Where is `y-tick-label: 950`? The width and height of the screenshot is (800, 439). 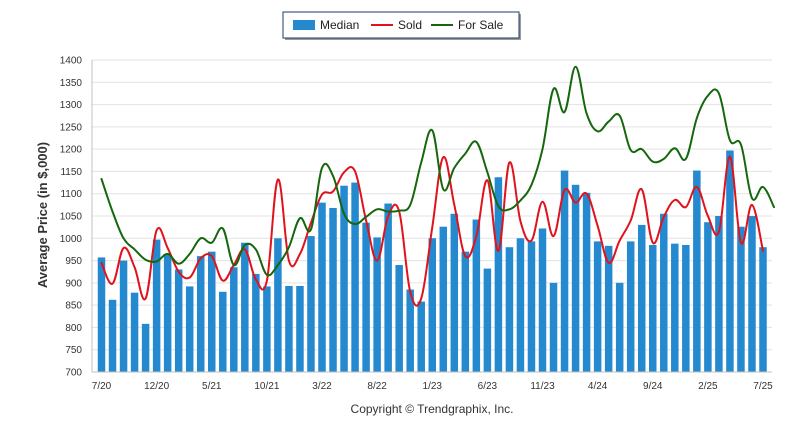 y-tick-label: 950 is located at coordinates (73, 261).